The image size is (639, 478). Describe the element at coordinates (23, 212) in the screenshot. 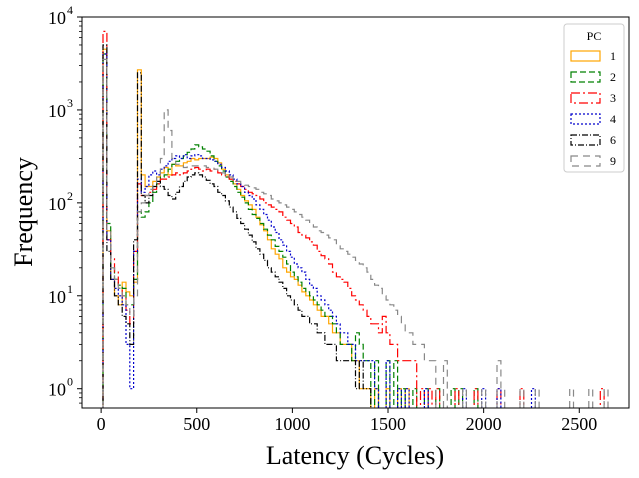

I see `y-axis-label: Frequency` at that location.